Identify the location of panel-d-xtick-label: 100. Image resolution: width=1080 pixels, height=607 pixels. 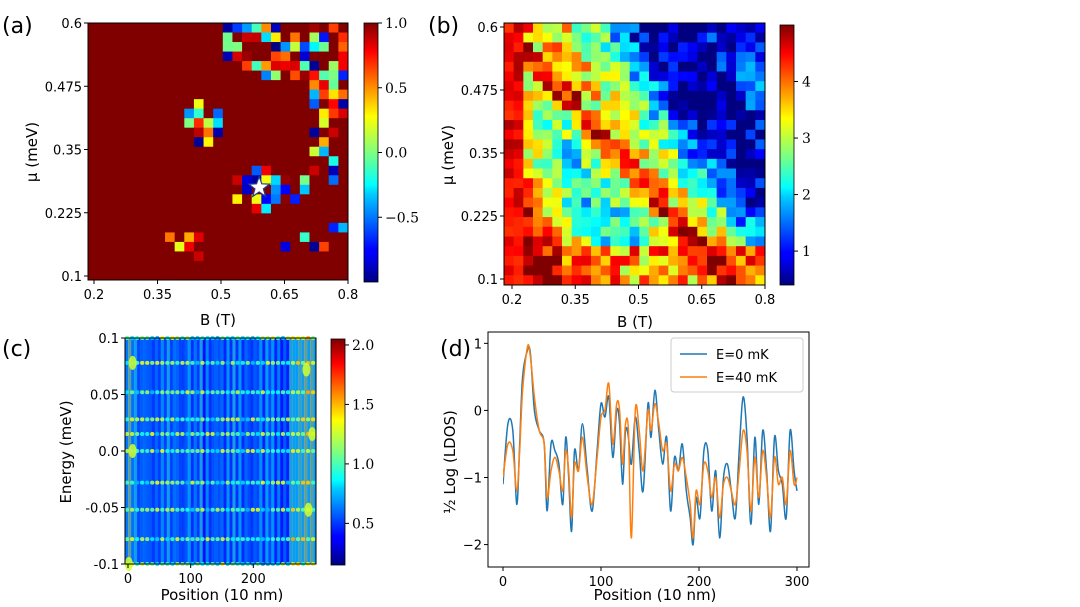
(601, 582).